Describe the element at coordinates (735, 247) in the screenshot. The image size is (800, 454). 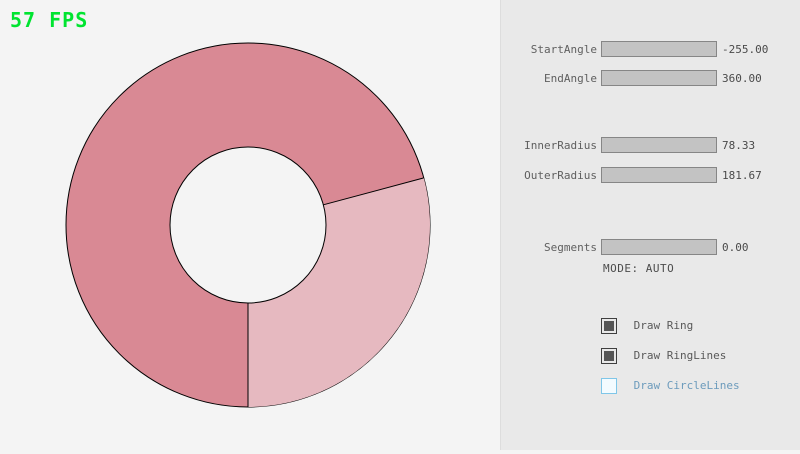
I see `segments-value: 0.00` at that location.